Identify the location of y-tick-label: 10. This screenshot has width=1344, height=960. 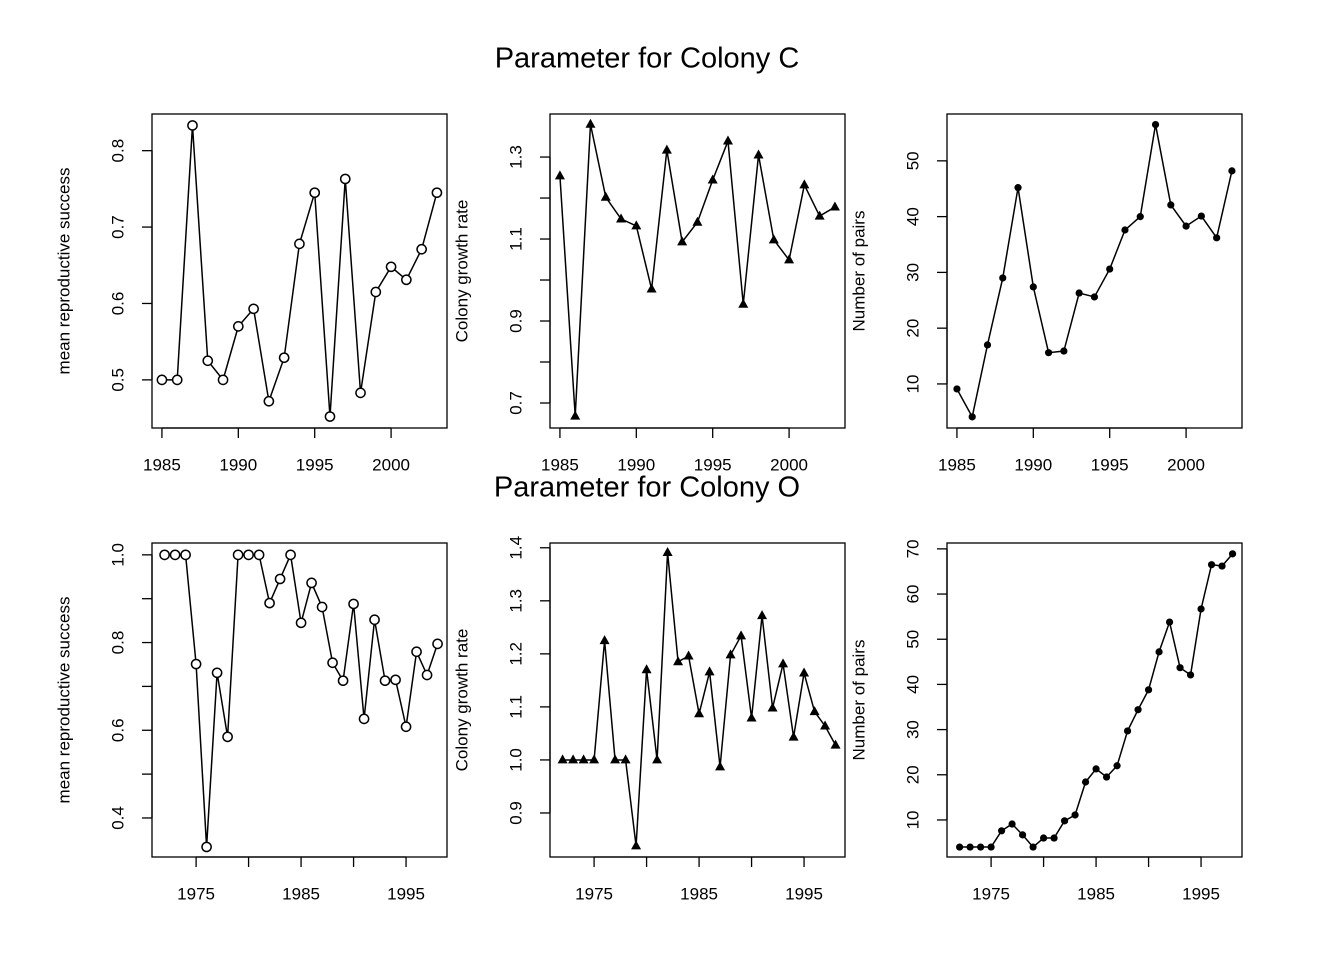
(912, 819).